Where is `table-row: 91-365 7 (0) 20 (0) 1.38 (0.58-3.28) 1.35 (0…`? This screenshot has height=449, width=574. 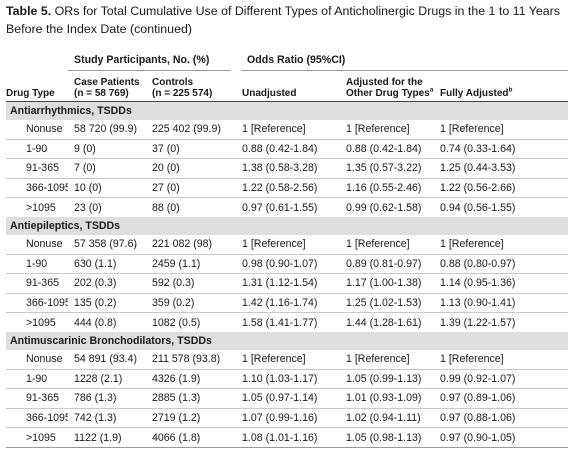
table-row: 91-365 7 (0) 20 (0) 1.38 (0.58-3.28) 1.35 (0… is located at coordinates (287, 168).